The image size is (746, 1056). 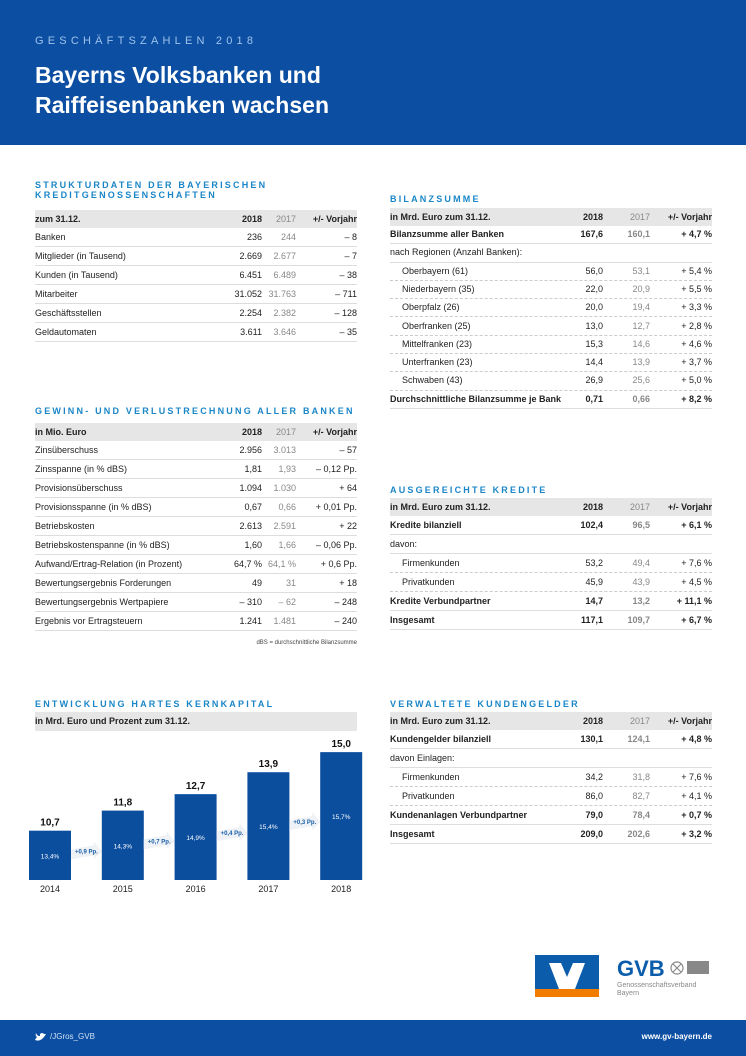 I want to click on cell-value: 1.030, so click(x=284, y=488).